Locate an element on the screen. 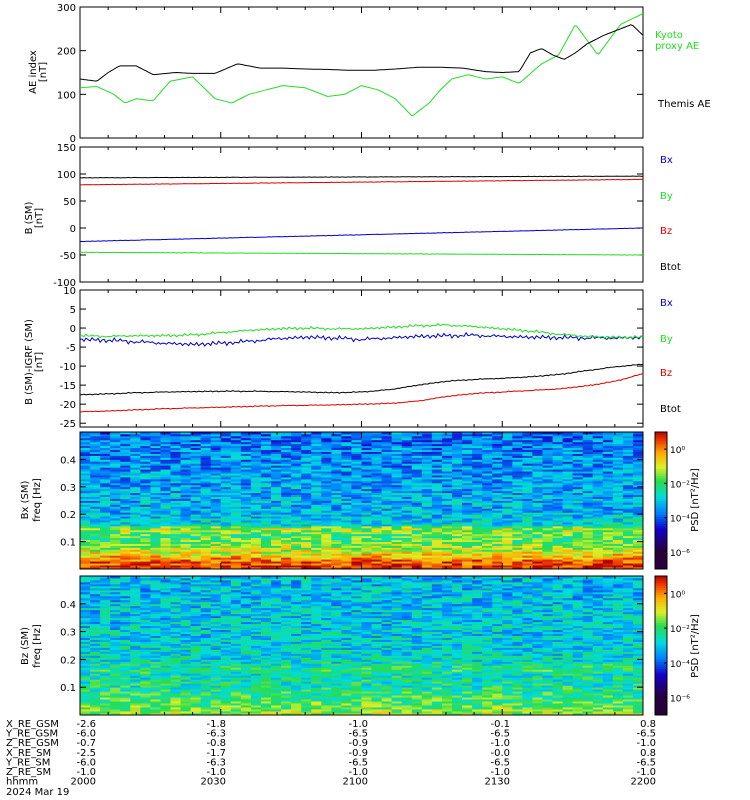 Image resolution: width=750 pixels, height=800 pixels. panel-igrf-ylabel: B (SM)-IGRF (SM) is located at coordinates (29, 362).